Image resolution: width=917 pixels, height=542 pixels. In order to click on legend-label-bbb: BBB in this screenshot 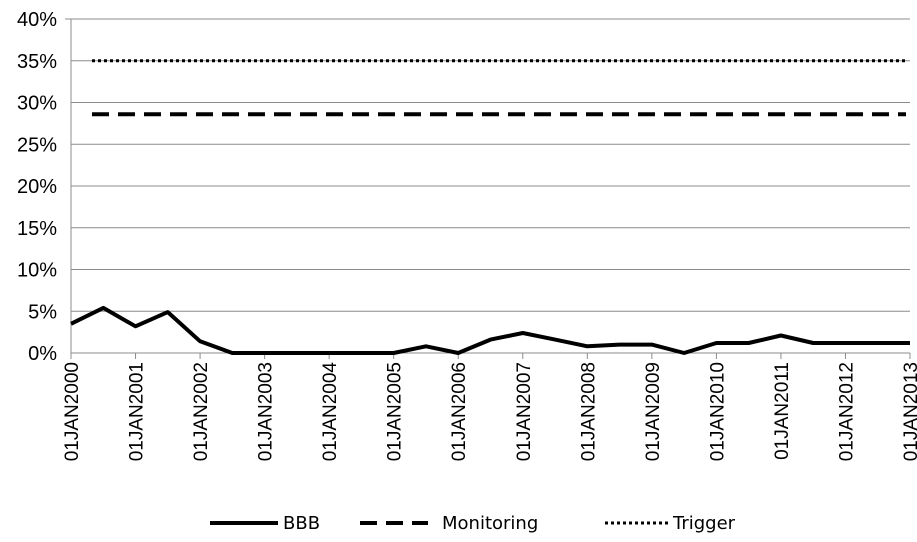, I will do `click(301, 523)`.